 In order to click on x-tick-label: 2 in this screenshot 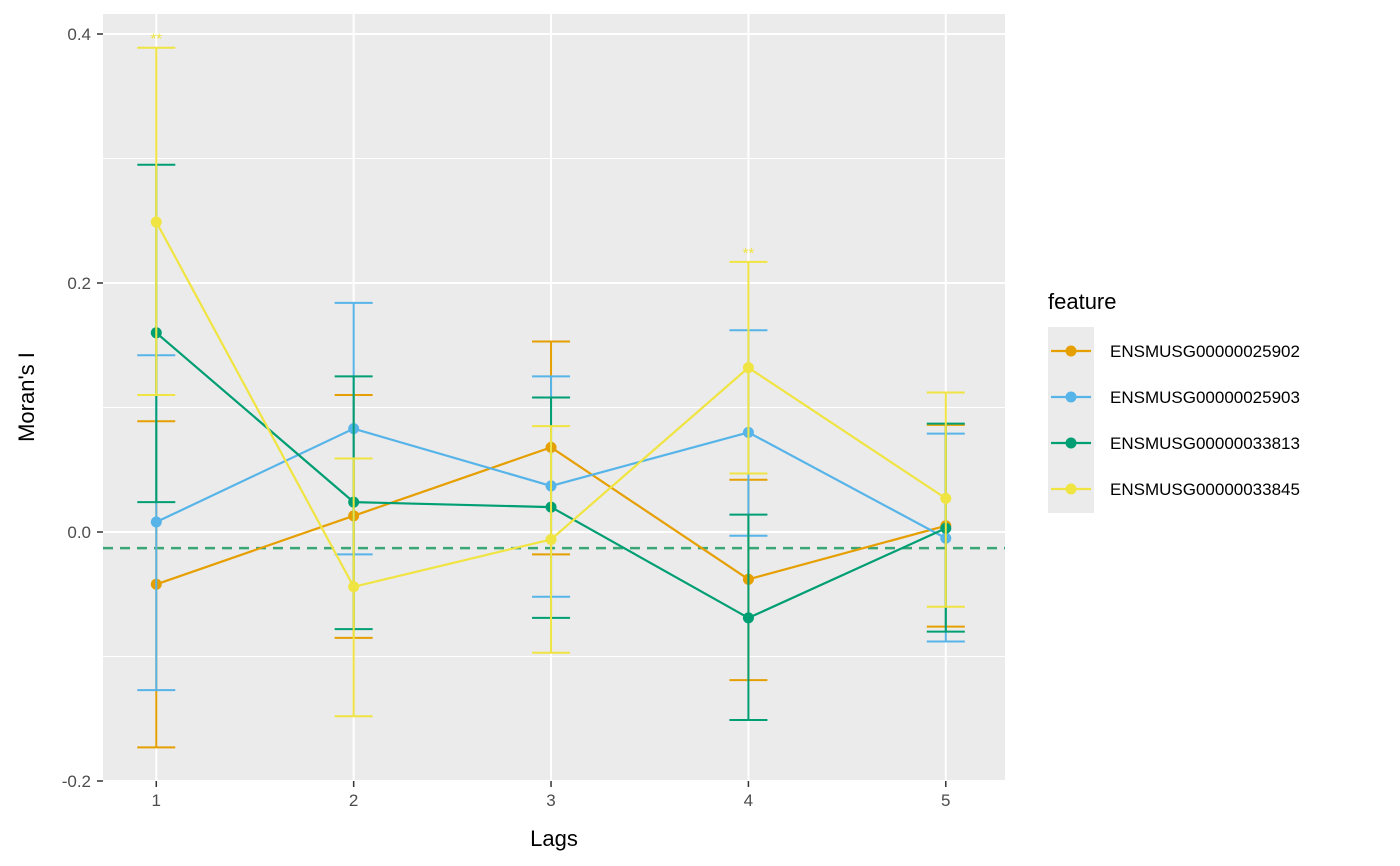, I will do `click(353, 800)`.